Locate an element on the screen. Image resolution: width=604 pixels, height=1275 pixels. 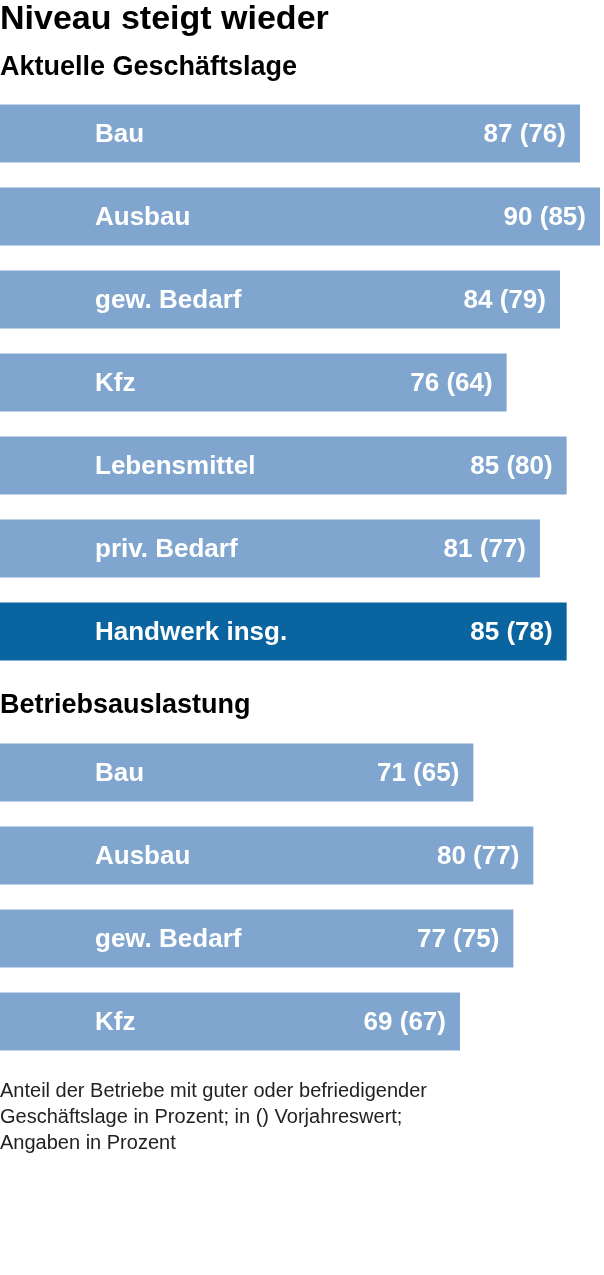
data-label: 85 (78) is located at coordinates (511, 630).